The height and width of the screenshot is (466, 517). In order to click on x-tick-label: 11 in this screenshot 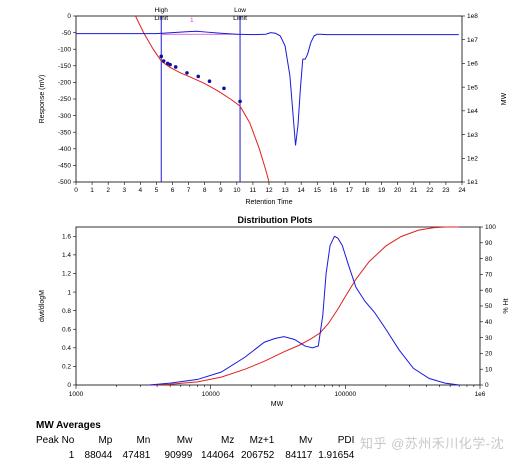, I will do `click(253, 190)`.